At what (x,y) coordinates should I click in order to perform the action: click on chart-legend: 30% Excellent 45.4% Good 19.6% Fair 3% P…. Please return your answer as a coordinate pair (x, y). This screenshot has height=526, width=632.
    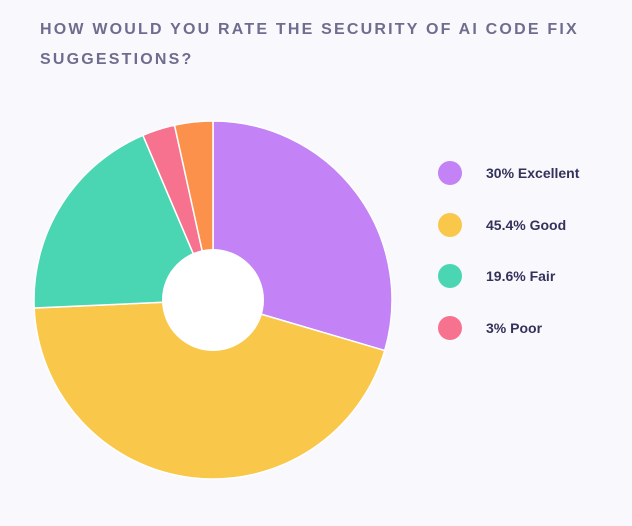
    Looking at the image, I should click on (508, 263).